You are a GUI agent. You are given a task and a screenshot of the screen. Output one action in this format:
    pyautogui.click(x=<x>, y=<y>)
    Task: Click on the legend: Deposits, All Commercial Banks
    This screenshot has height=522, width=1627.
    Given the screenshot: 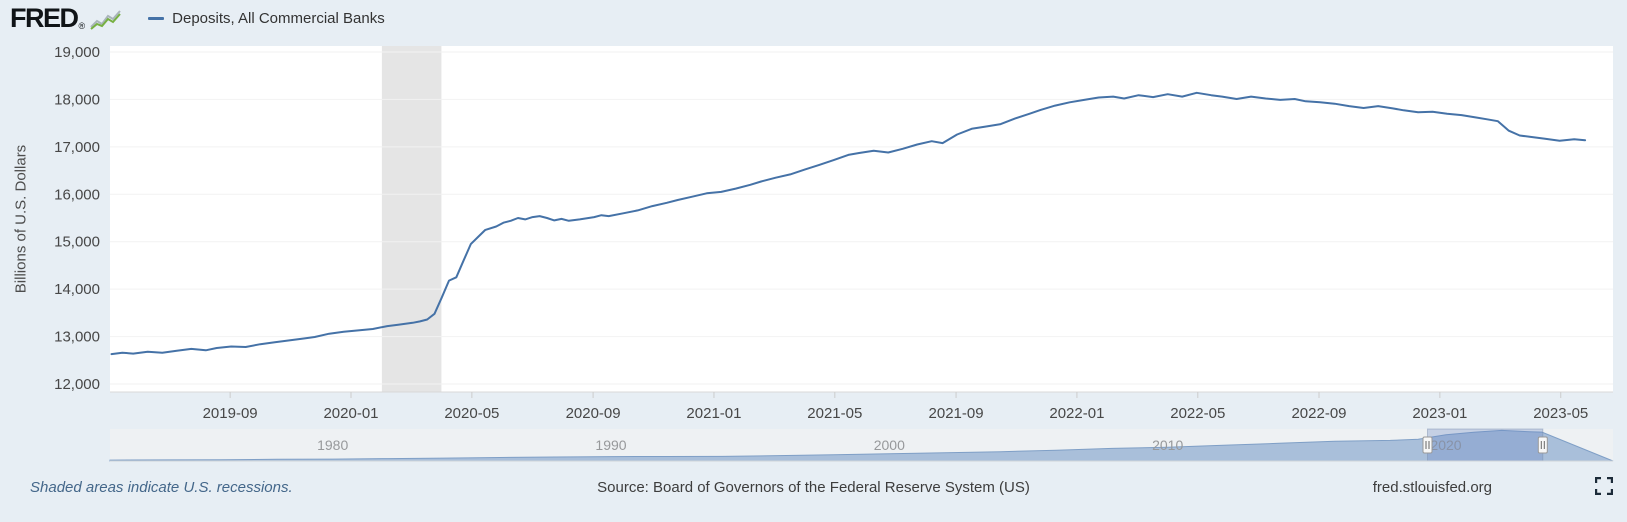 What is the action you would take?
    pyautogui.click(x=266, y=18)
    